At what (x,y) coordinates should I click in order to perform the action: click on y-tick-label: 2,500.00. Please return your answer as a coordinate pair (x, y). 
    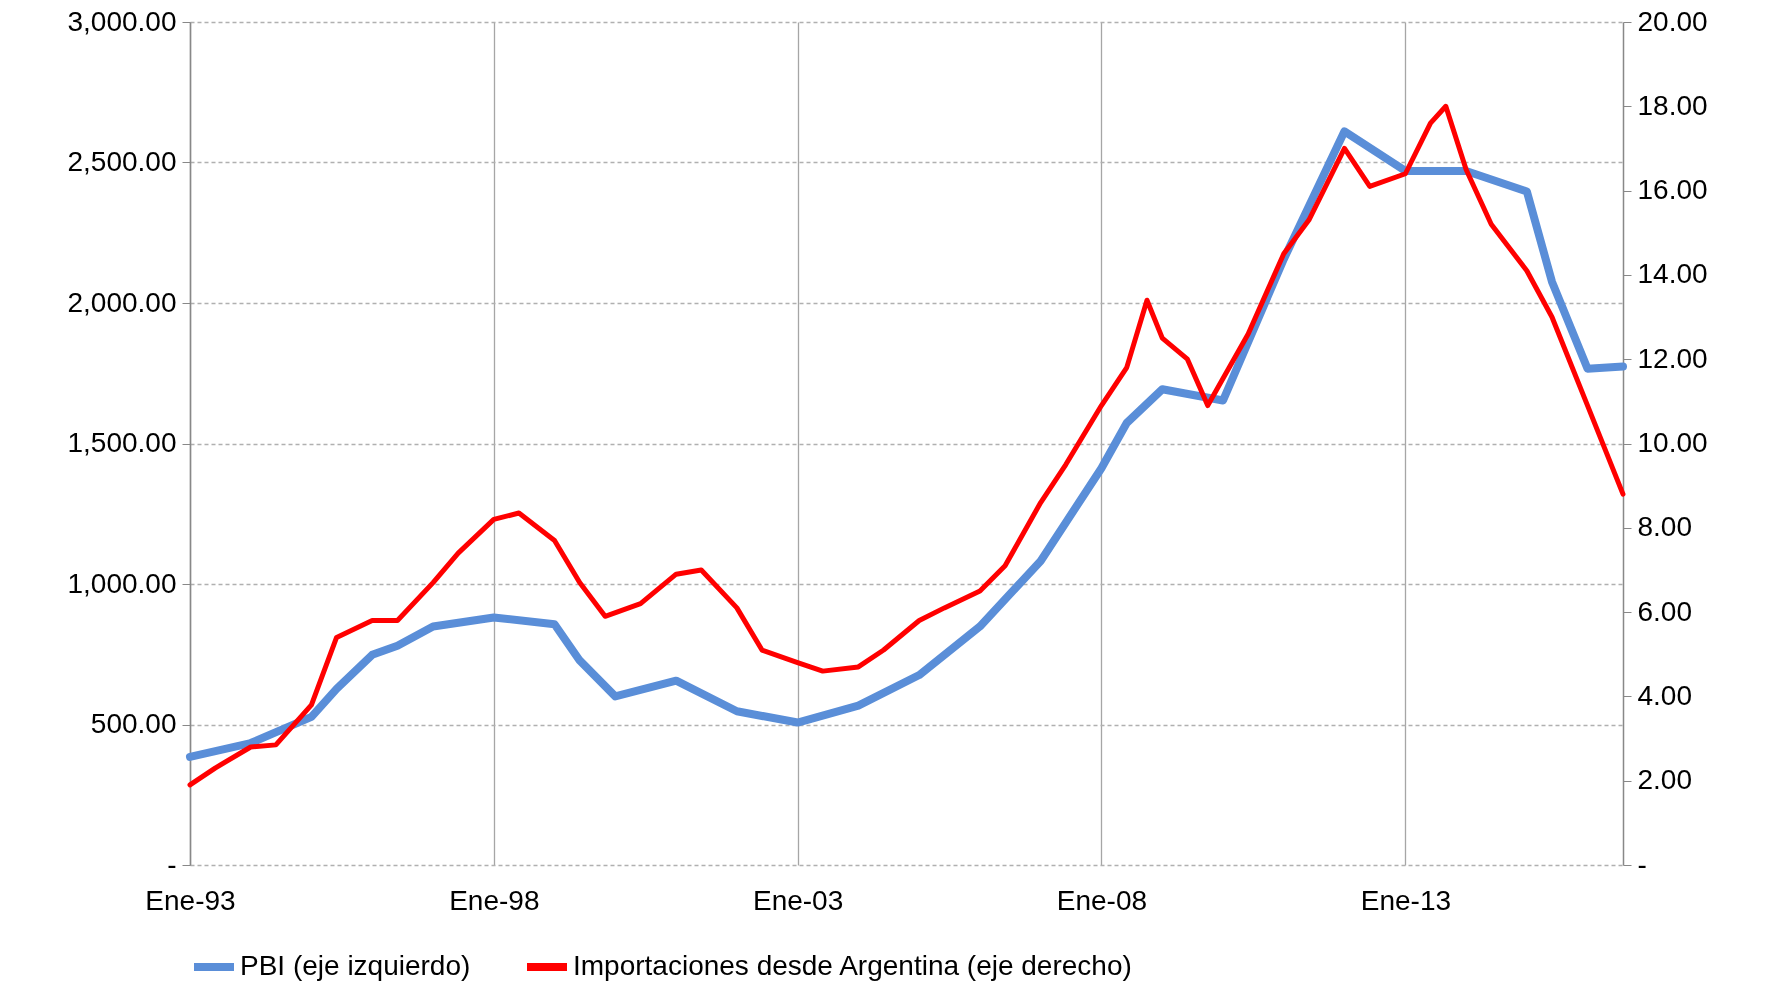
    Looking at the image, I should click on (122, 161).